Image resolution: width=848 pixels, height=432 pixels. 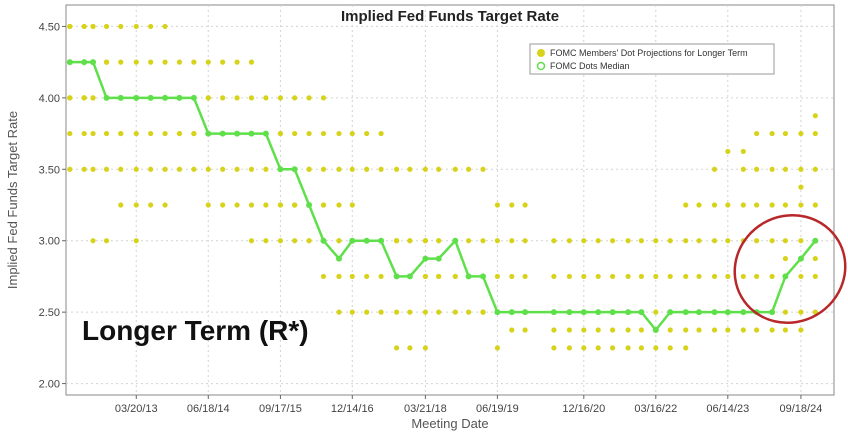 What do you see at coordinates (450, 16) in the screenshot?
I see `chart-title: Implied Fed Funds Target Rate` at bounding box center [450, 16].